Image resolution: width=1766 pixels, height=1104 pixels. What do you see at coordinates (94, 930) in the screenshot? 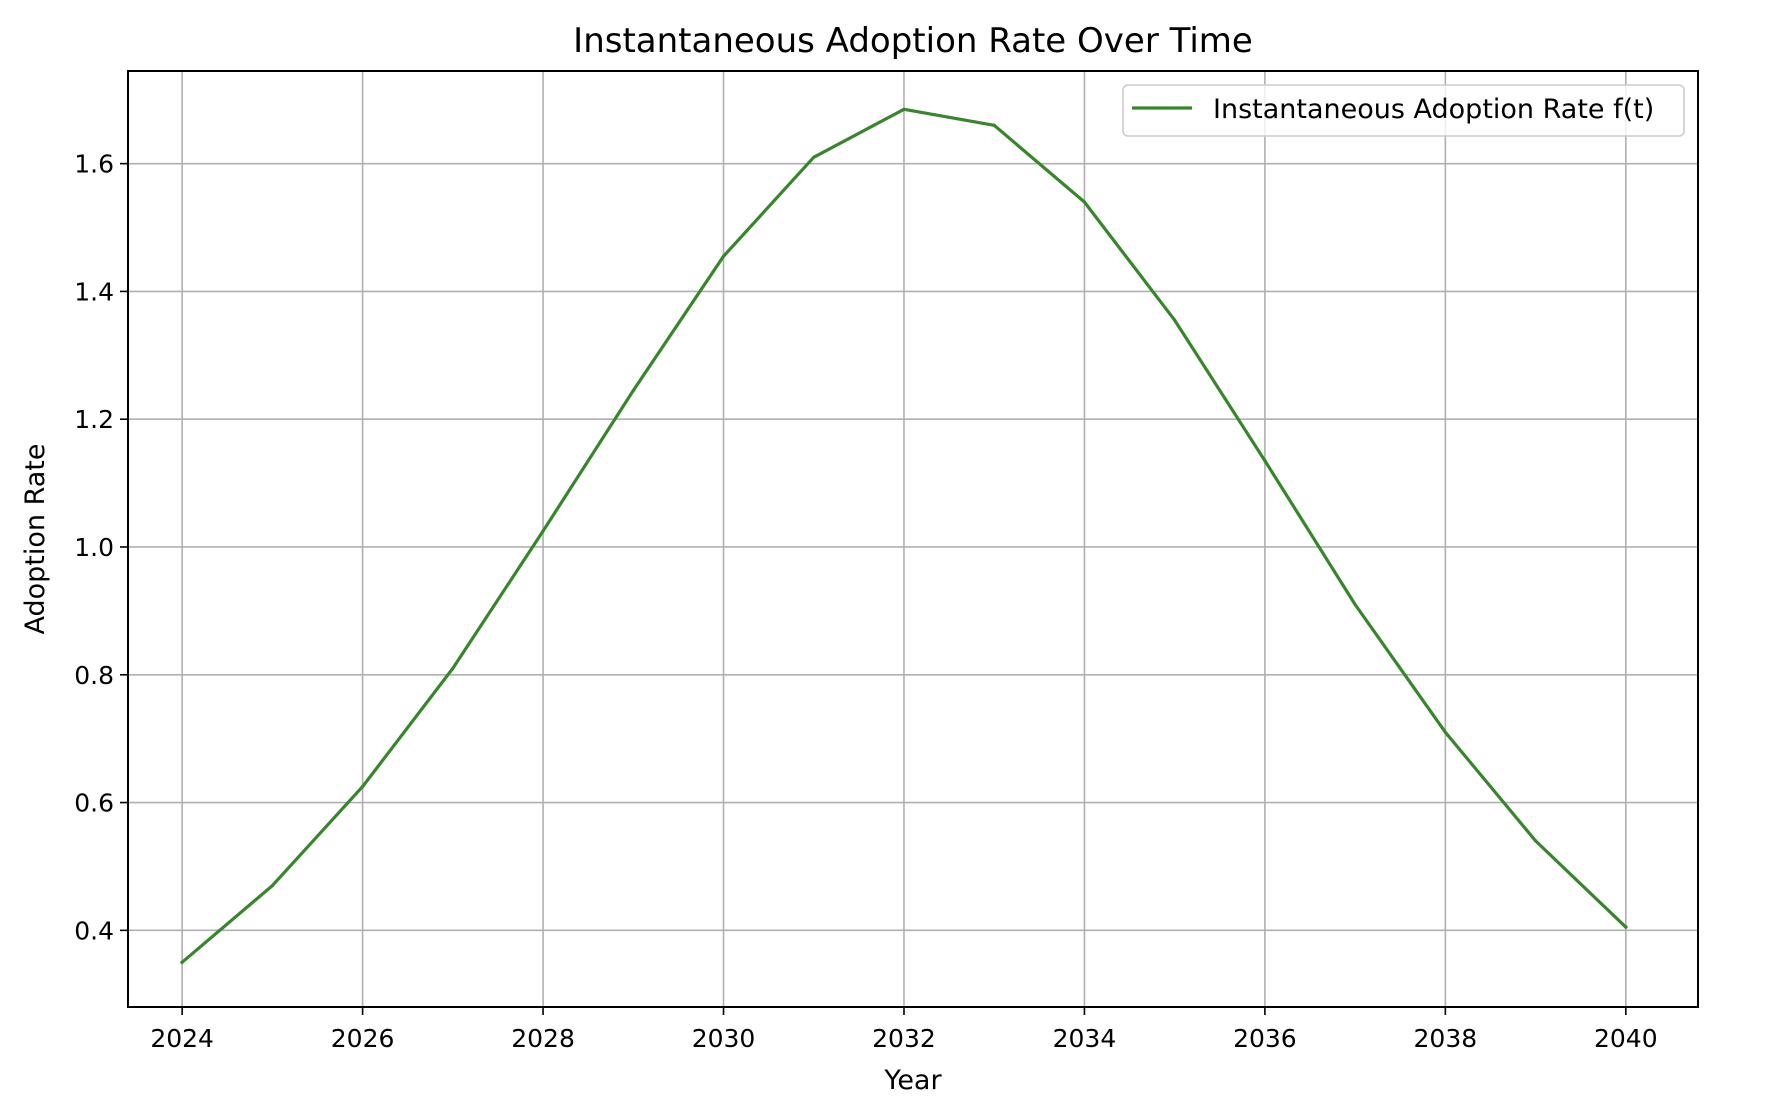
I see `y-tick-label: 0.4` at bounding box center [94, 930].